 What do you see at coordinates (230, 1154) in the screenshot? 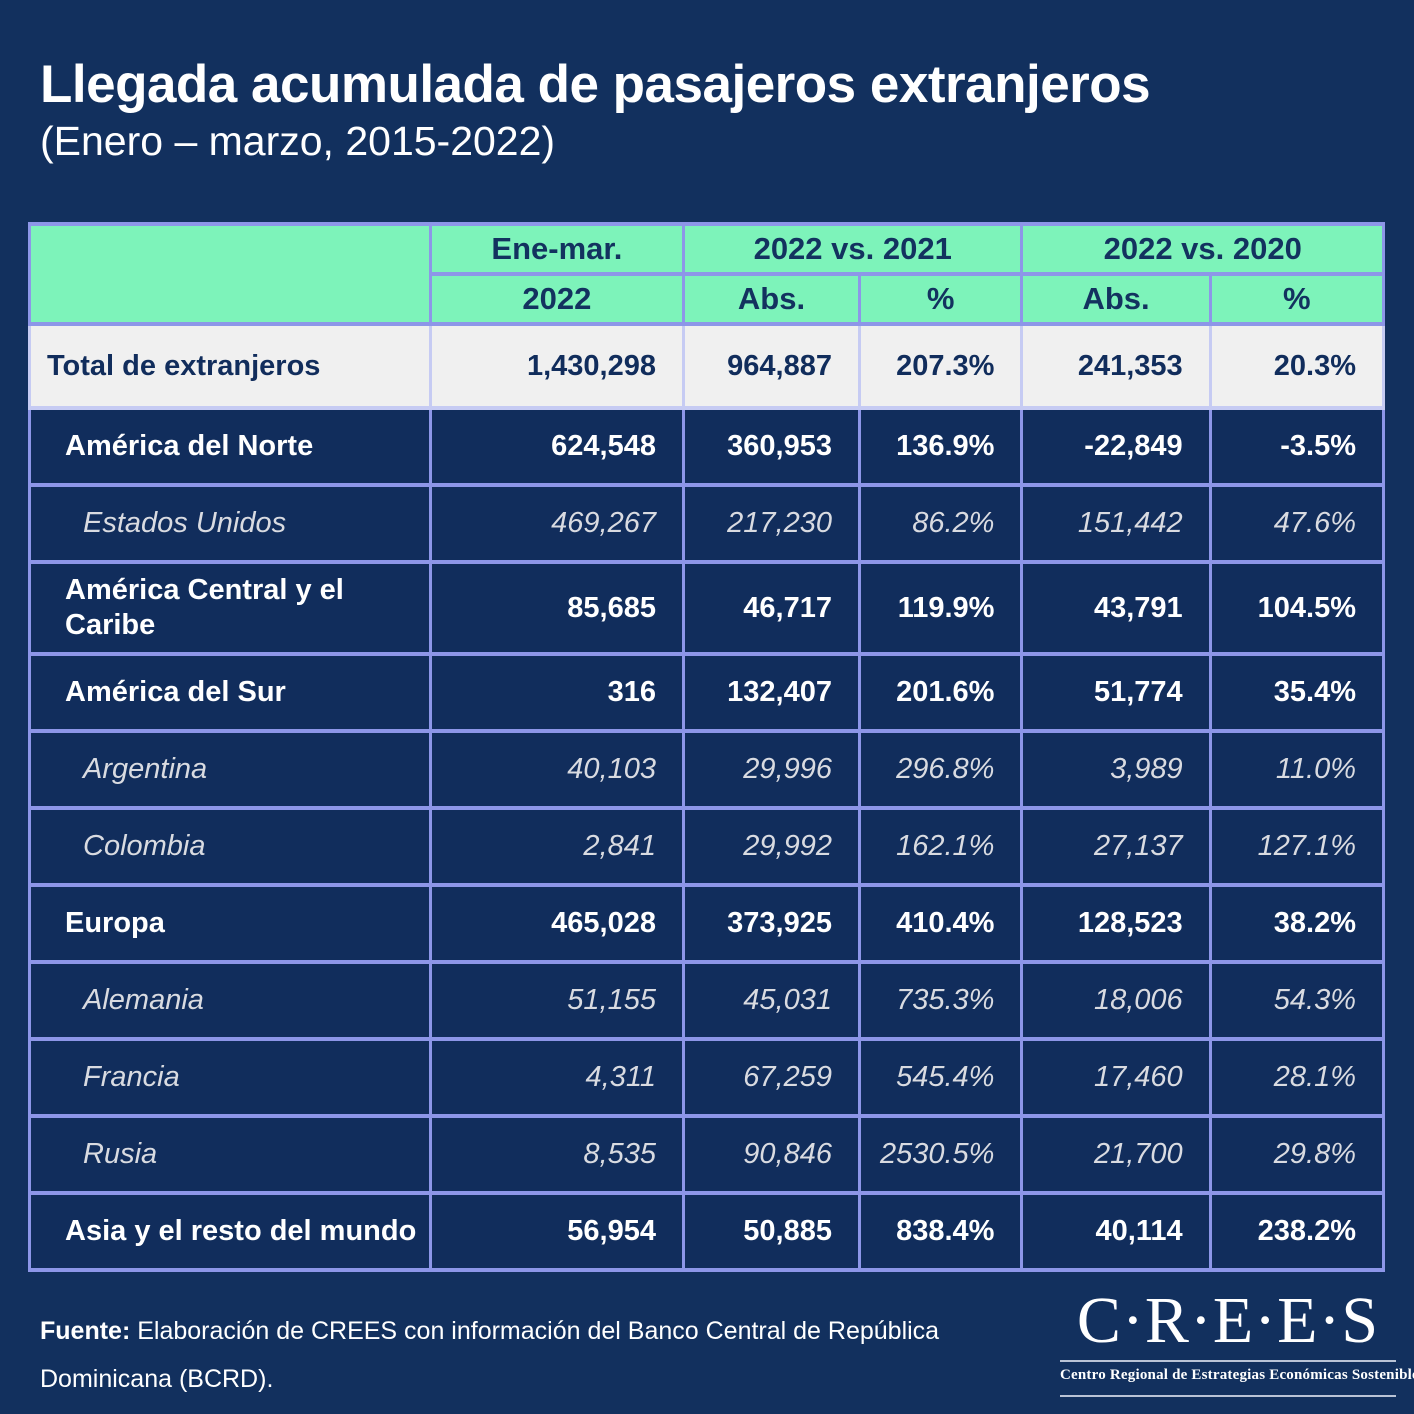
I see `row-label: Rusia` at bounding box center [230, 1154].